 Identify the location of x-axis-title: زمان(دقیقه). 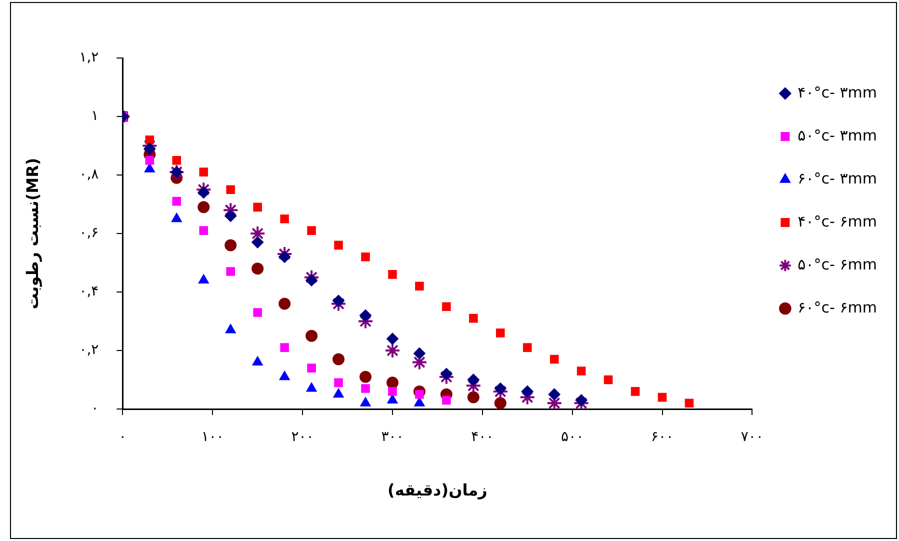
(438, 490).